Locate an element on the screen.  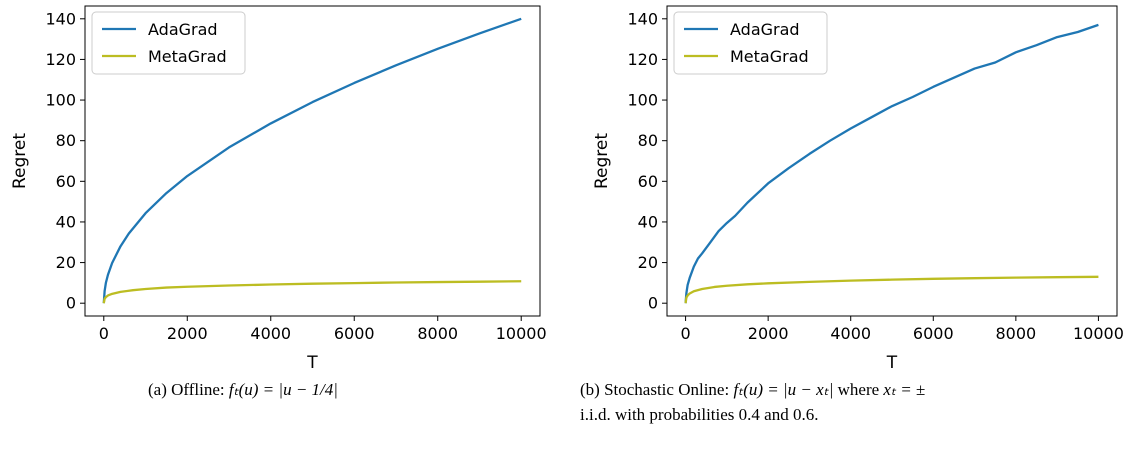
caption-b-prefix: (b) Stochastic Online: is located at coordinates (657, 389).